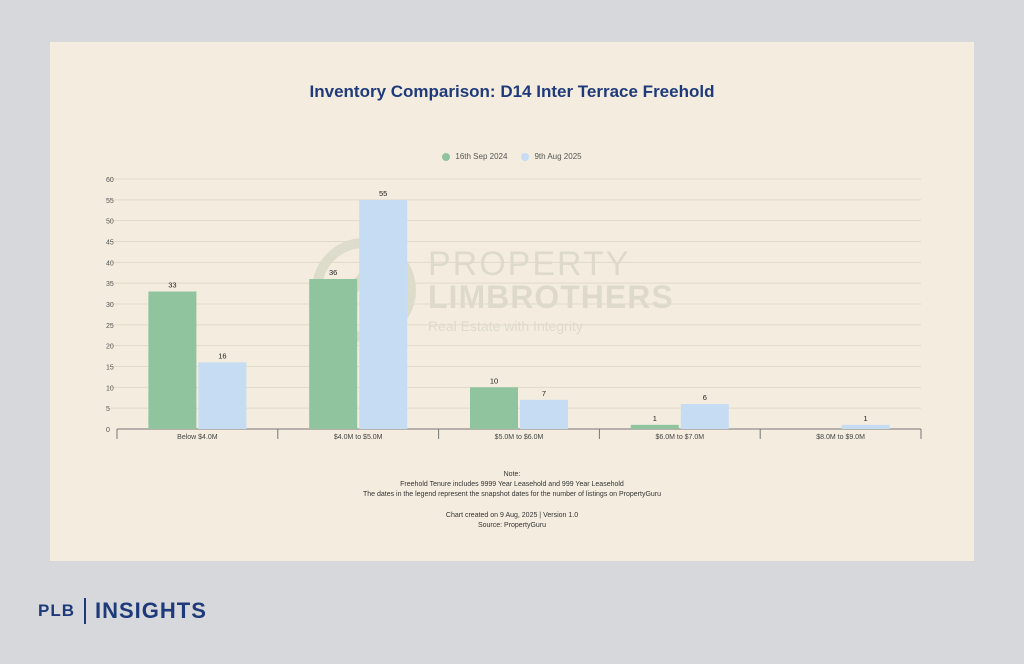  I want to click on y-tick-label: 15, so click(110, 368).